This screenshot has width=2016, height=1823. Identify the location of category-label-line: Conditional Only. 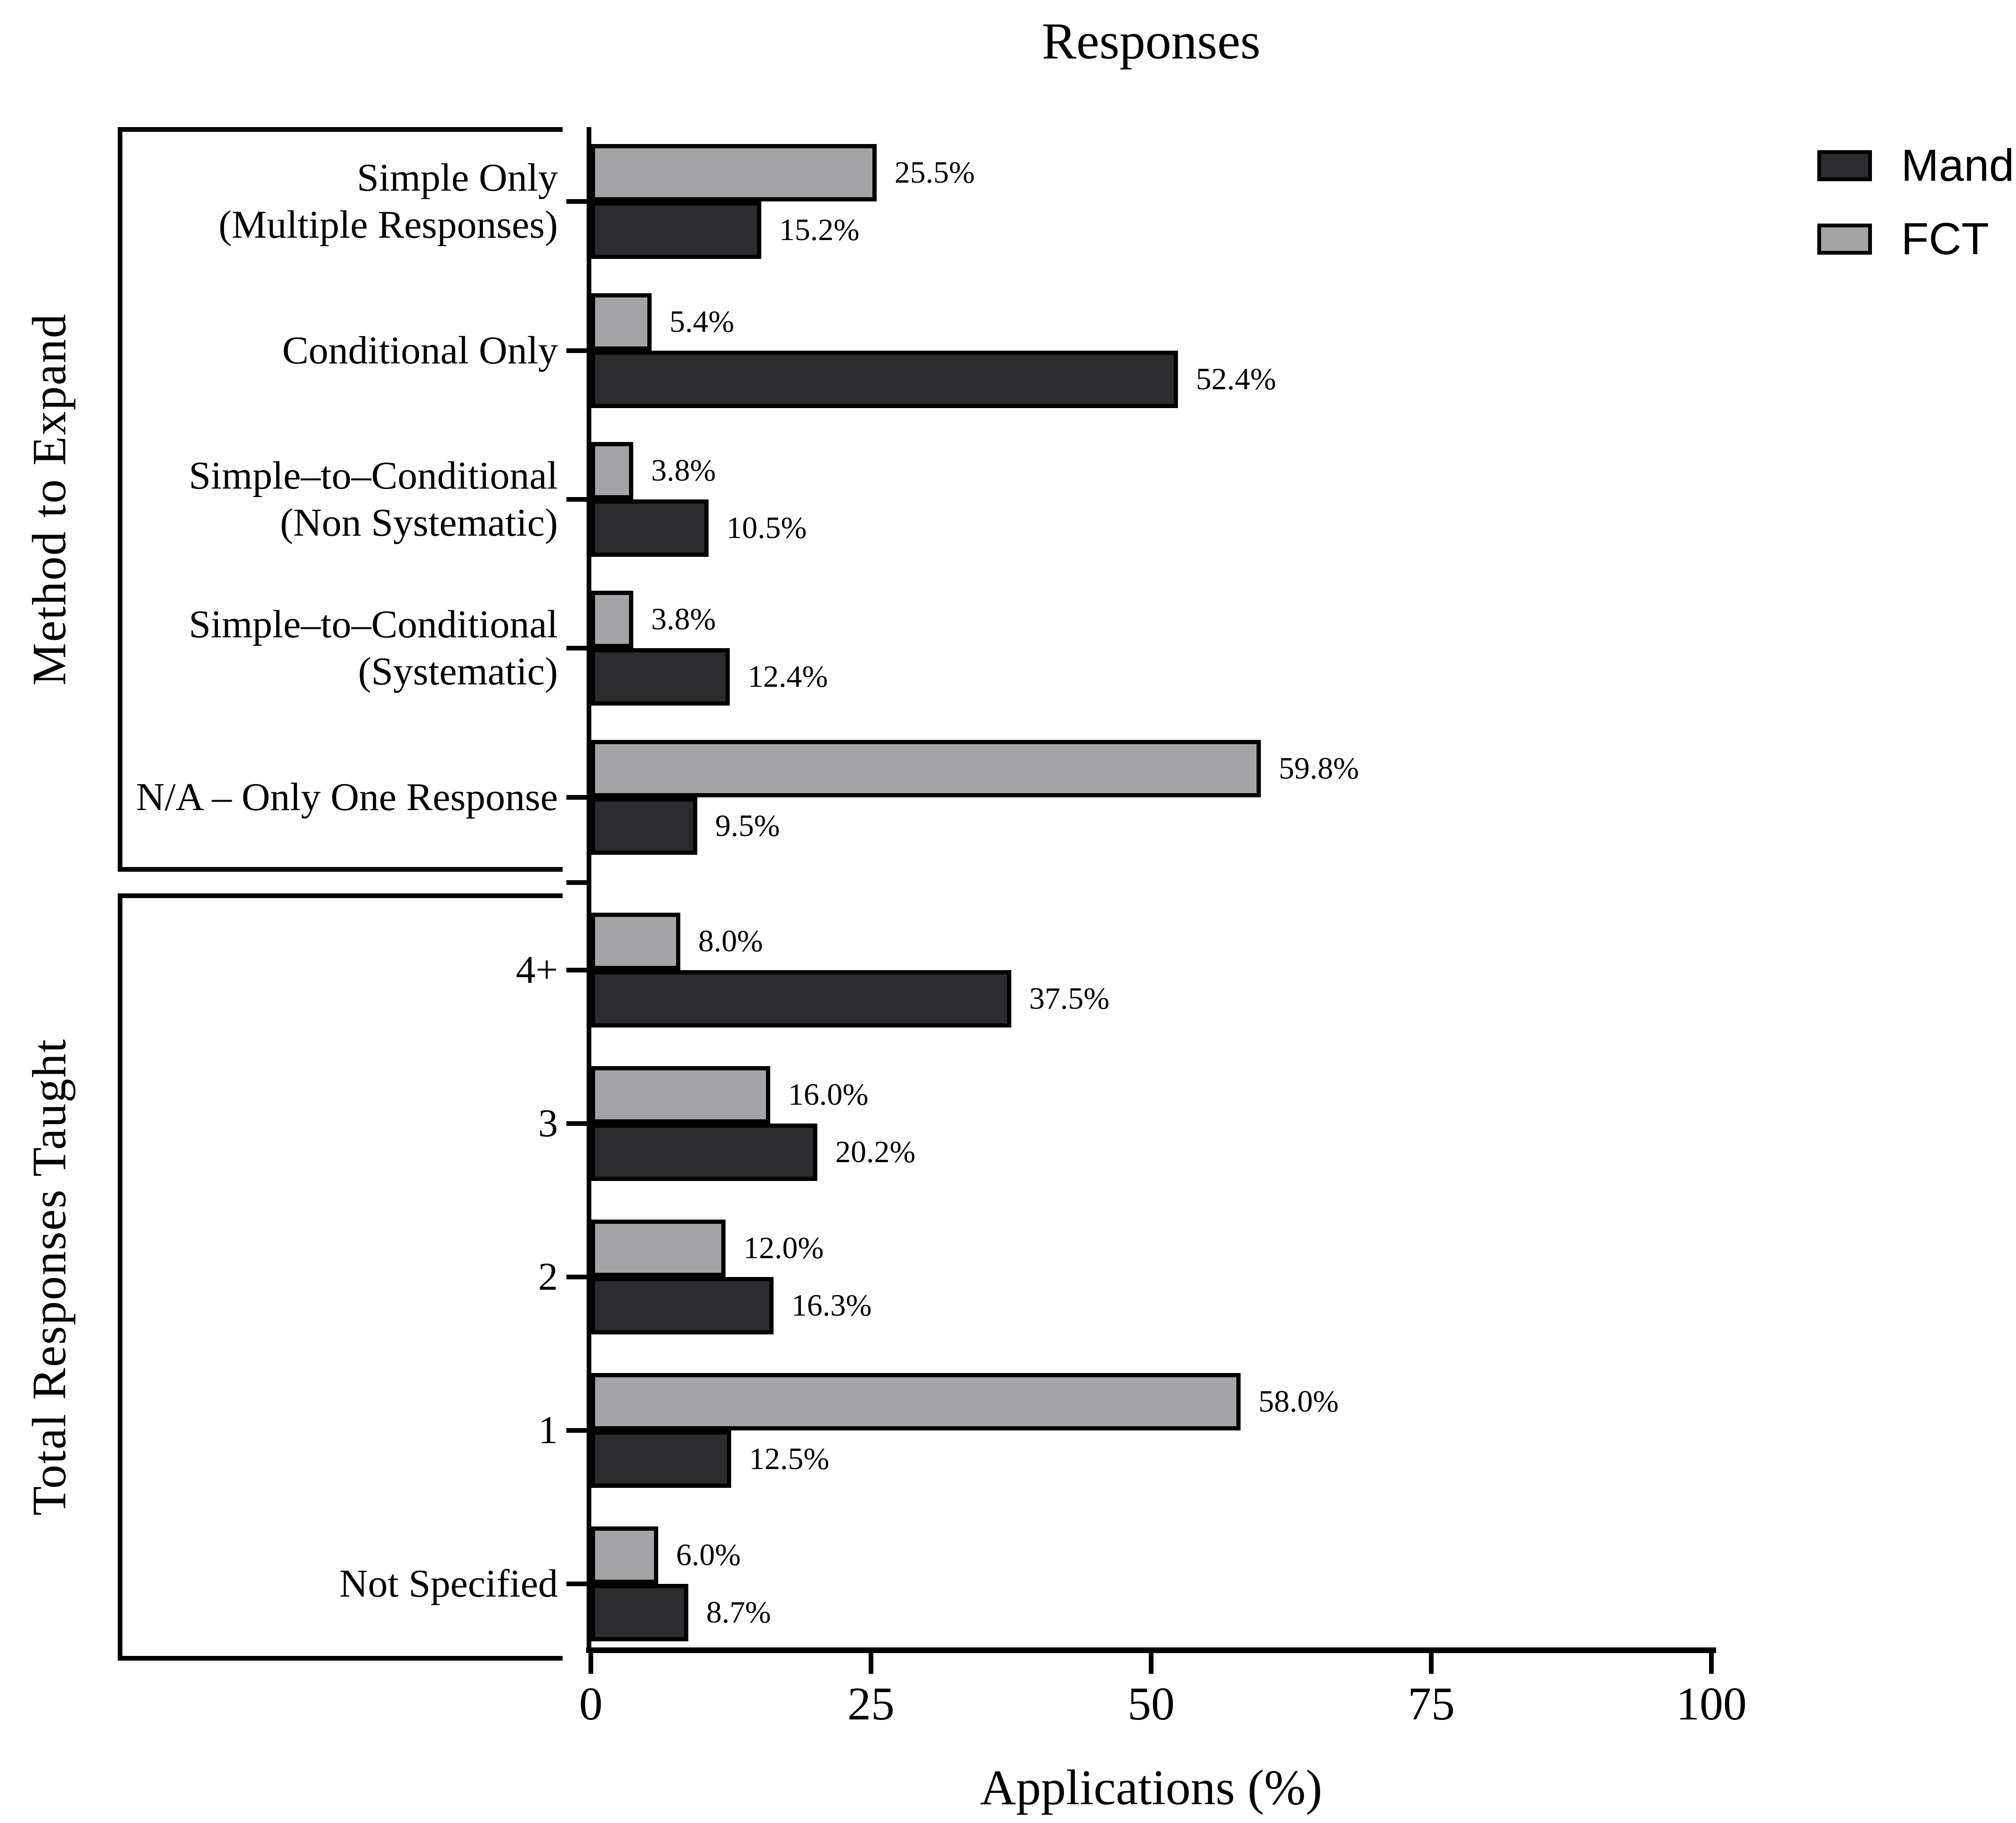
(420, 350).